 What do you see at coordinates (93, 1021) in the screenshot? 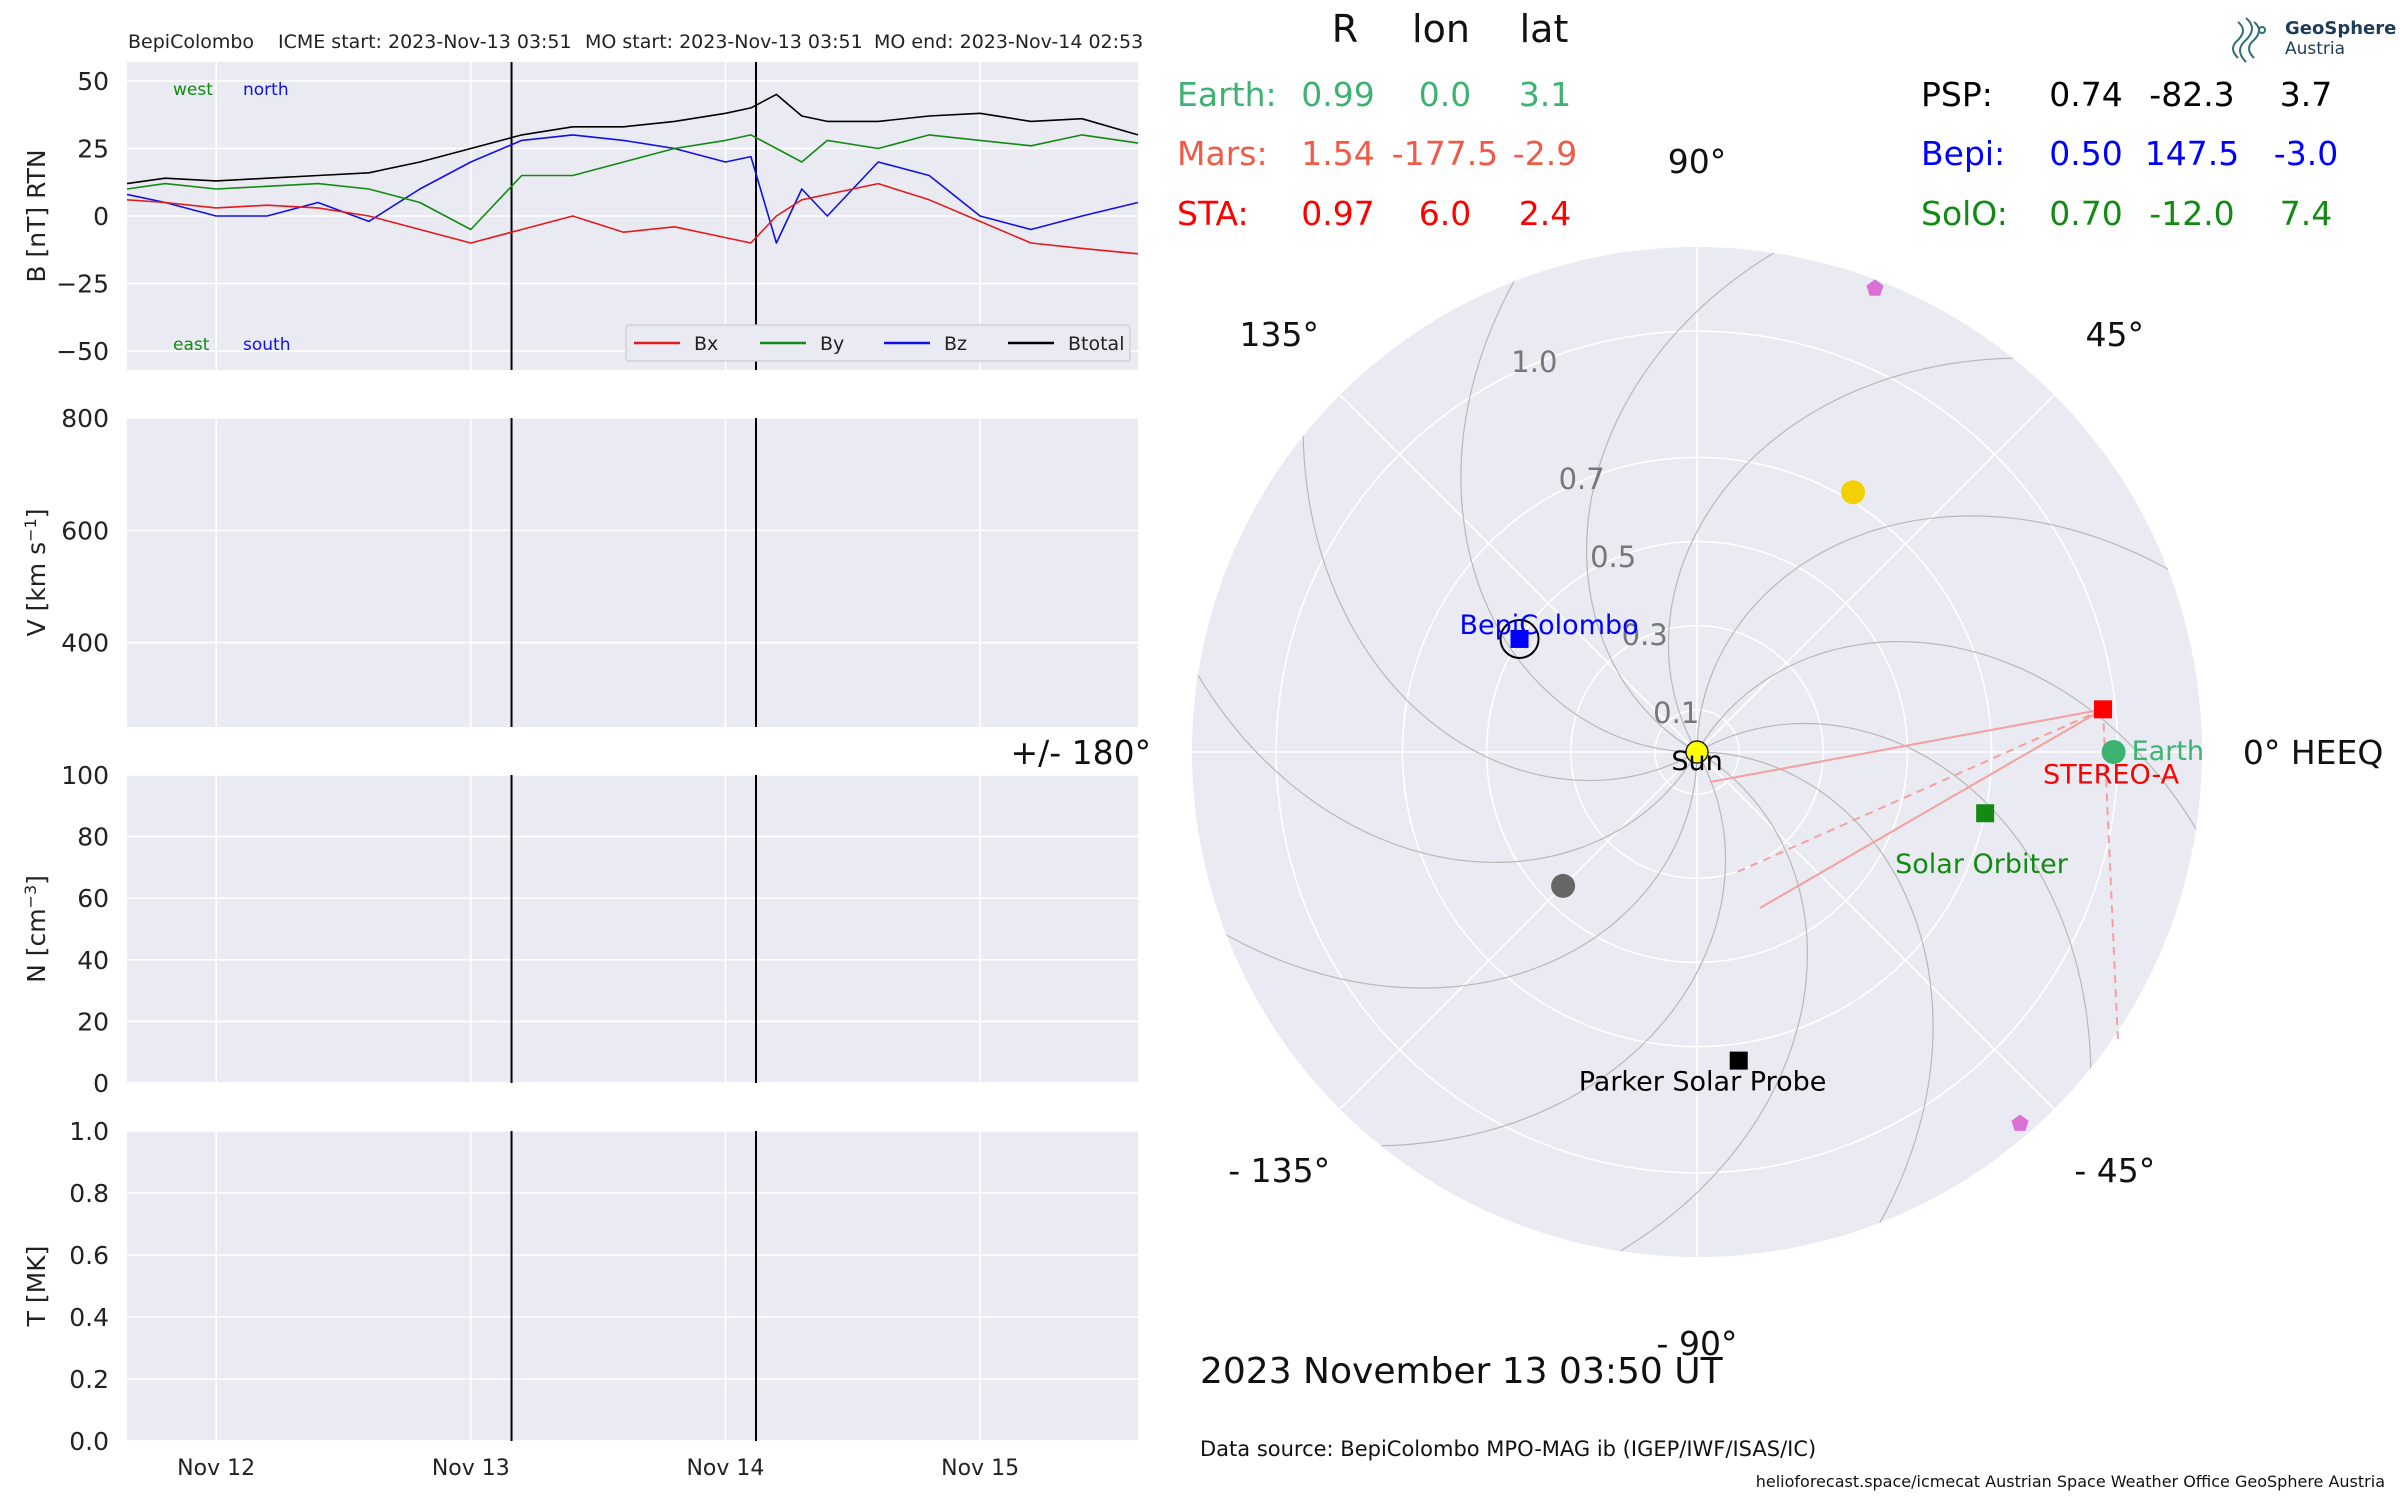
I see `y-tick-label: 20` at bounding box center [93, 1021].